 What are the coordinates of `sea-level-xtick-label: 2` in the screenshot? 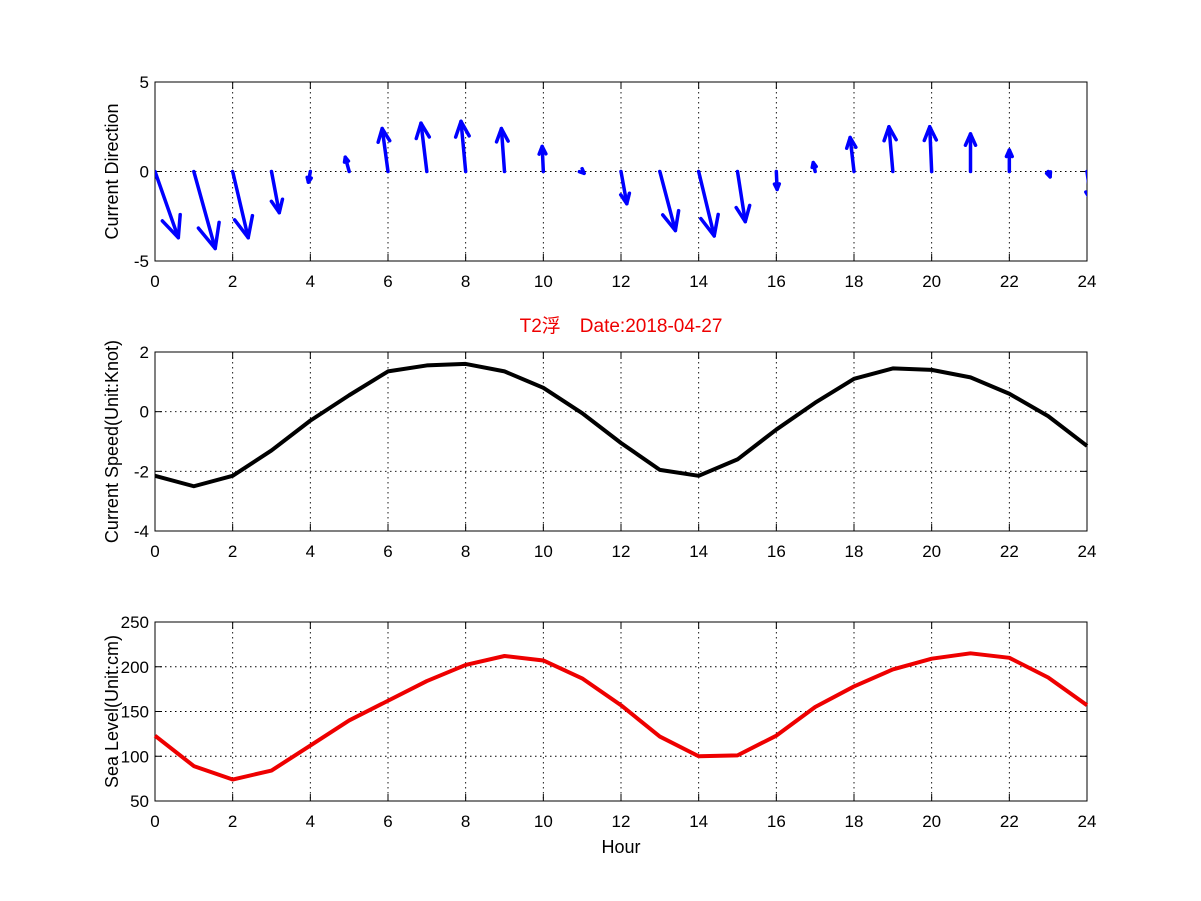 It's located at (232, 821).